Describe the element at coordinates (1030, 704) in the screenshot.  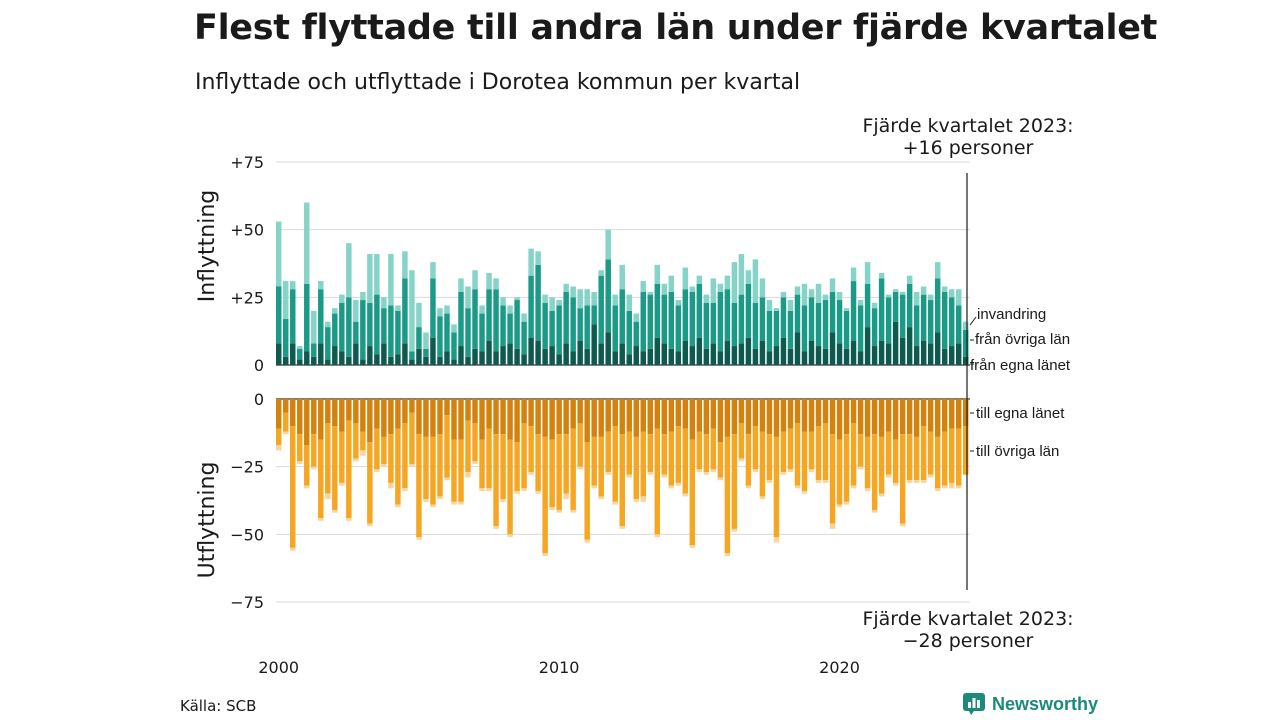
I see `brand-logo: Newsworthy` at that location.